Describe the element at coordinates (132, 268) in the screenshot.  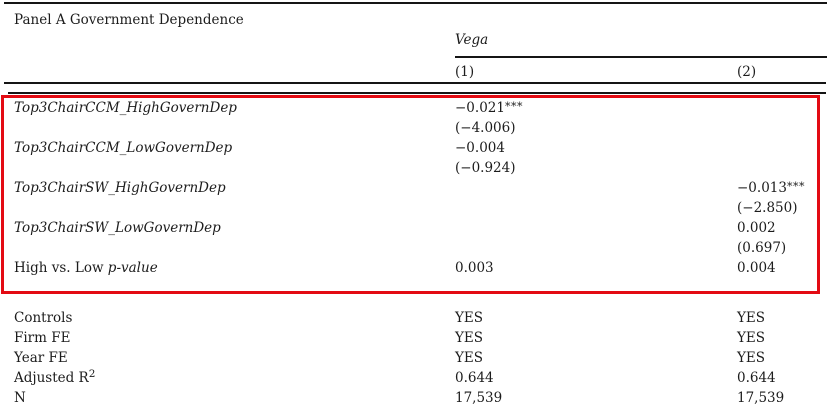
I see `variable-name: p-value` at that location.